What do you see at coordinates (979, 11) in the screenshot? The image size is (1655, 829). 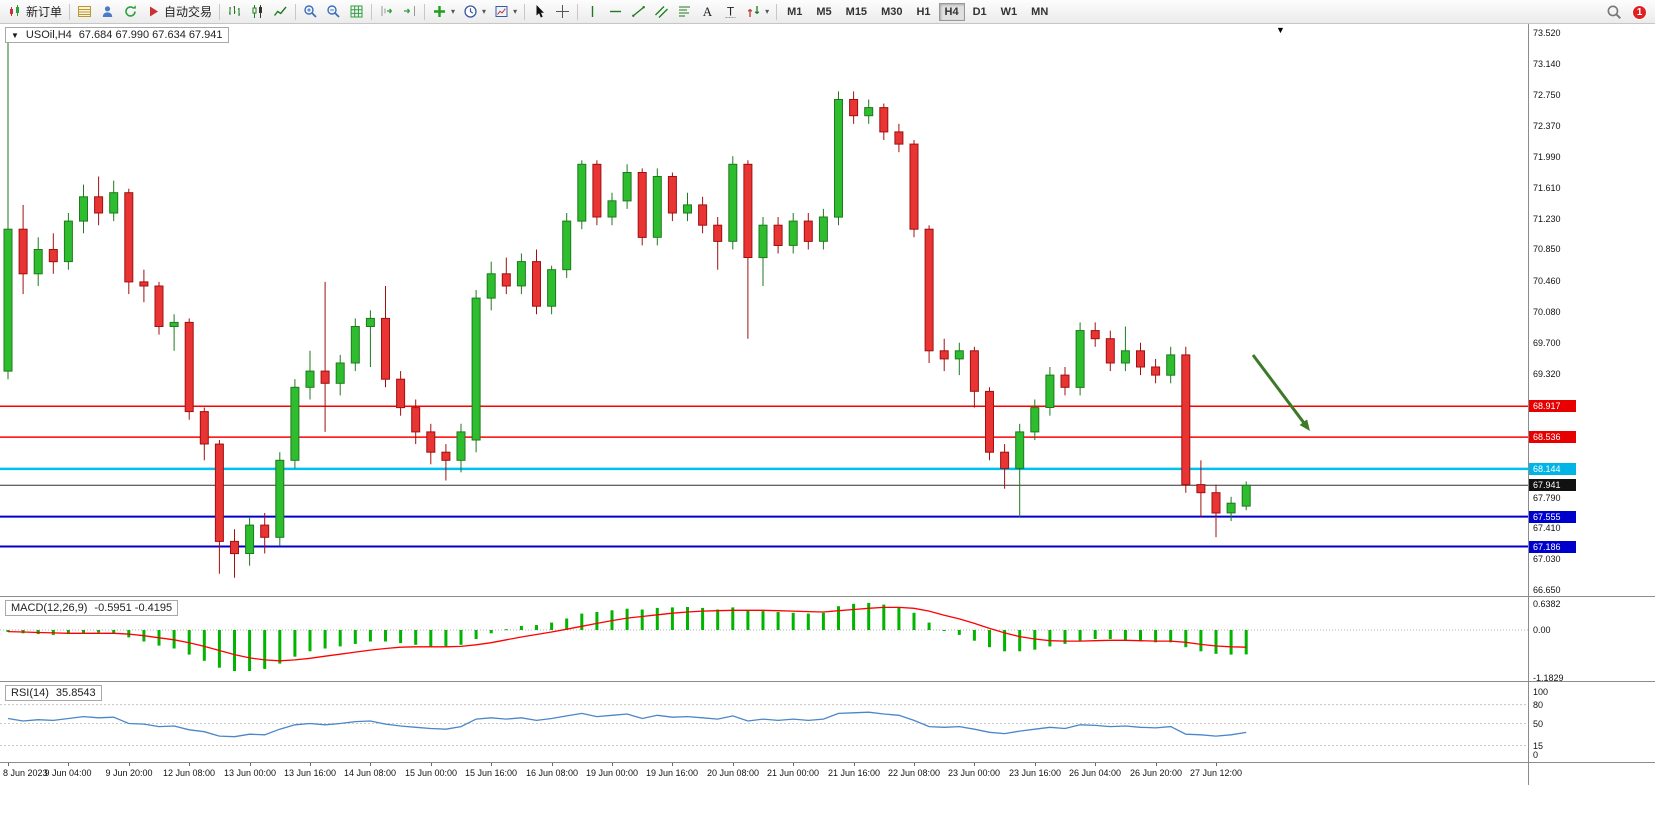 I see `timeframe-D1: D1` at bounding box center [979, 11].